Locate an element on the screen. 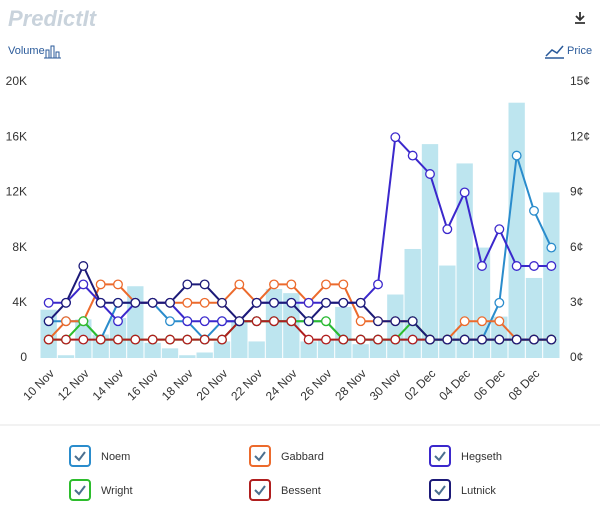 The image size is (600, 521). x-tick-label: 14 Nov is located at coordinates (108, 384).